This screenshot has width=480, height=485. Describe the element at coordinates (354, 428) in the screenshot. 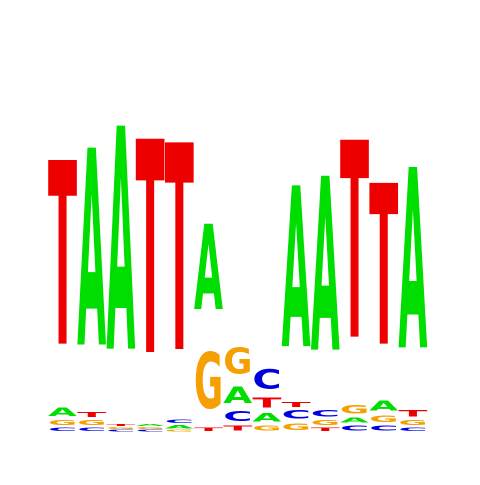

I see `logo-letter-C-pos-11: C` at that location.